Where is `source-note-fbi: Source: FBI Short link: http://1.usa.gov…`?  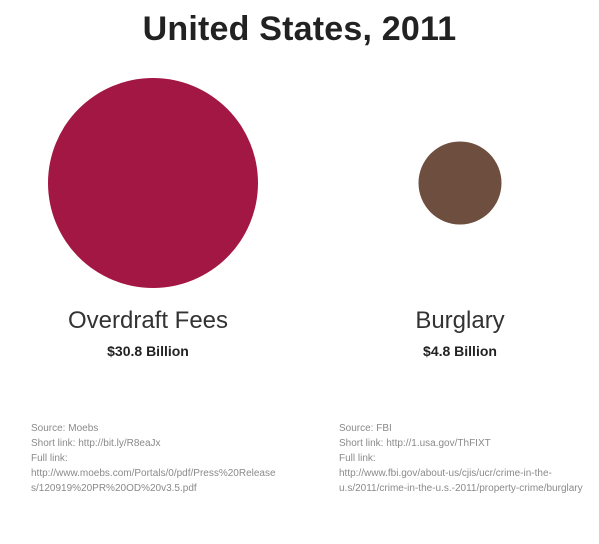 source-note-fbi: Source: FBI Short link: http://1.usa.gov… is located at coordinates (461, 458).